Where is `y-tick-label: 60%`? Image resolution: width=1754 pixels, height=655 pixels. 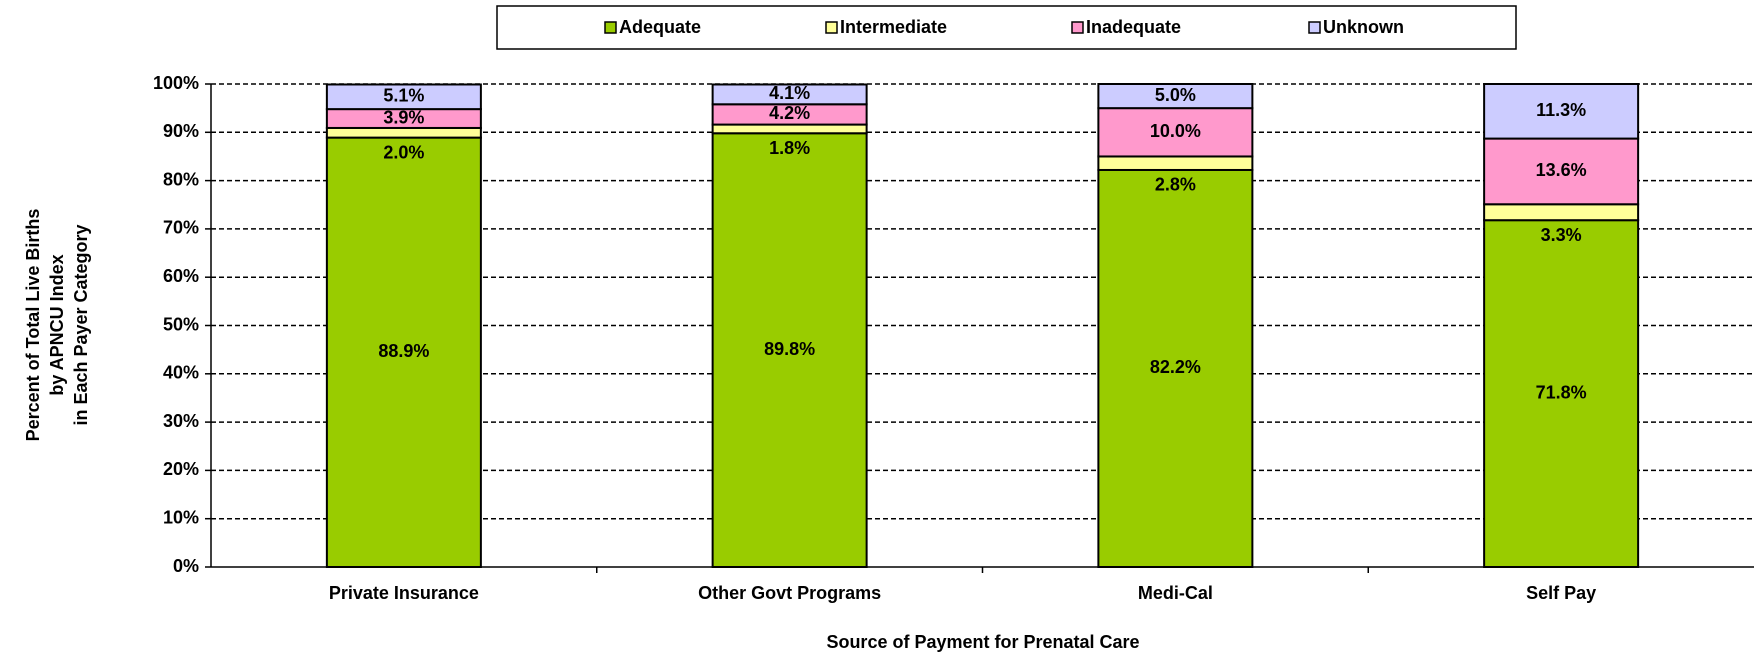 y-tick-label: 60% is located at coordinates (181, 276).